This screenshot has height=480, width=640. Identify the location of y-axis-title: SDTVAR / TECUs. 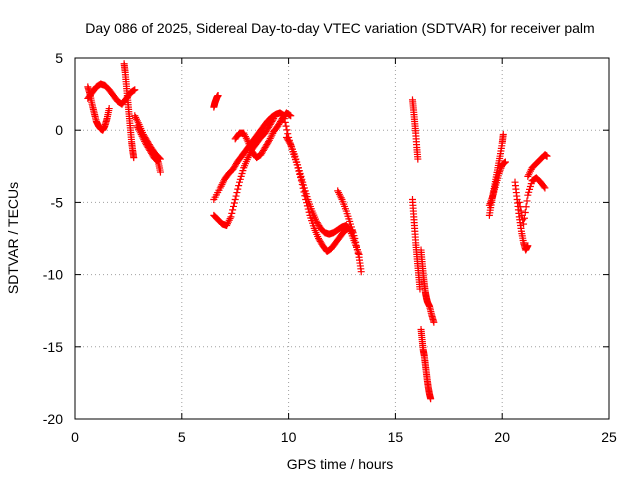
(13, 238).